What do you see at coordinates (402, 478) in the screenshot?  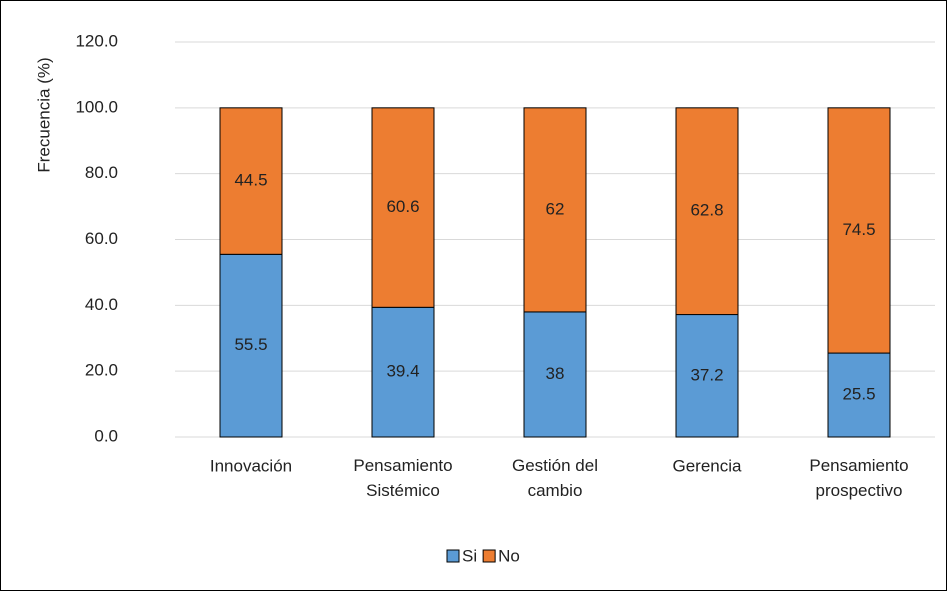 I see `x-tick-label: Pensamiento Sistémico` at bounding box center [402, 478].